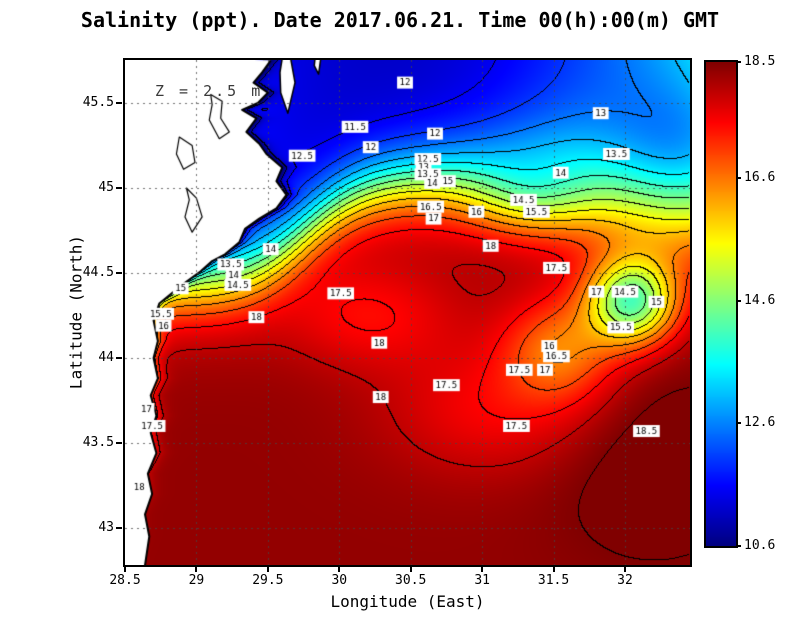 The image size is (800, 618). Describe the element at coordinates (106, 187) in the screenshot. I see `y-tick-label: 45` at that location.